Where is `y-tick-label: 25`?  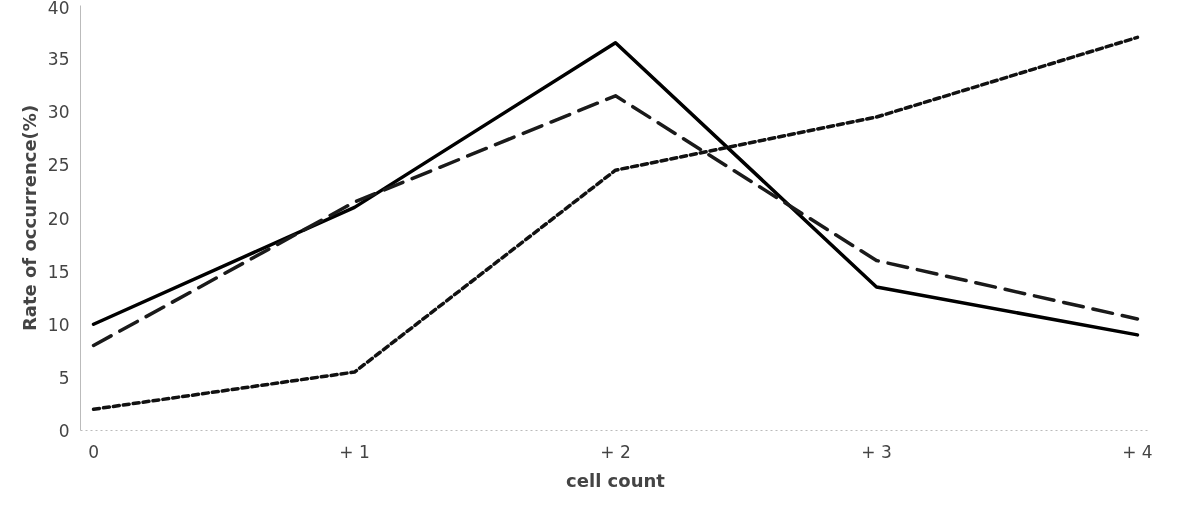 y-tick-label: 25 is located at coordinates (58, 165).